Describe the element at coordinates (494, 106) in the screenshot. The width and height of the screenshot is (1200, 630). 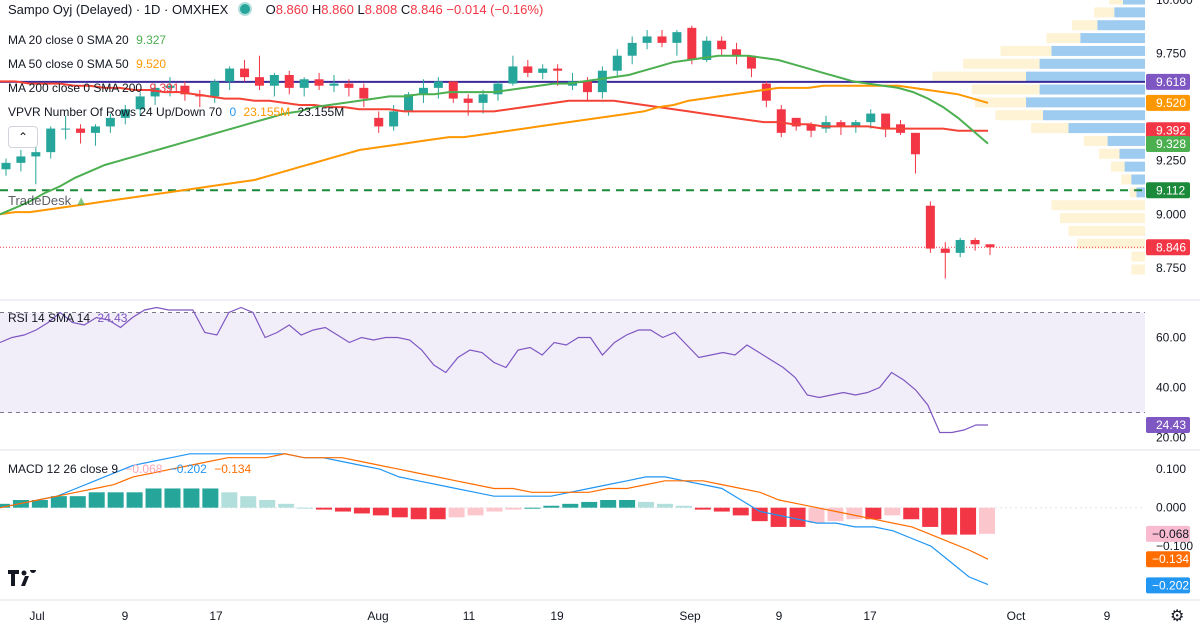
I see `ma200-line` at that location.